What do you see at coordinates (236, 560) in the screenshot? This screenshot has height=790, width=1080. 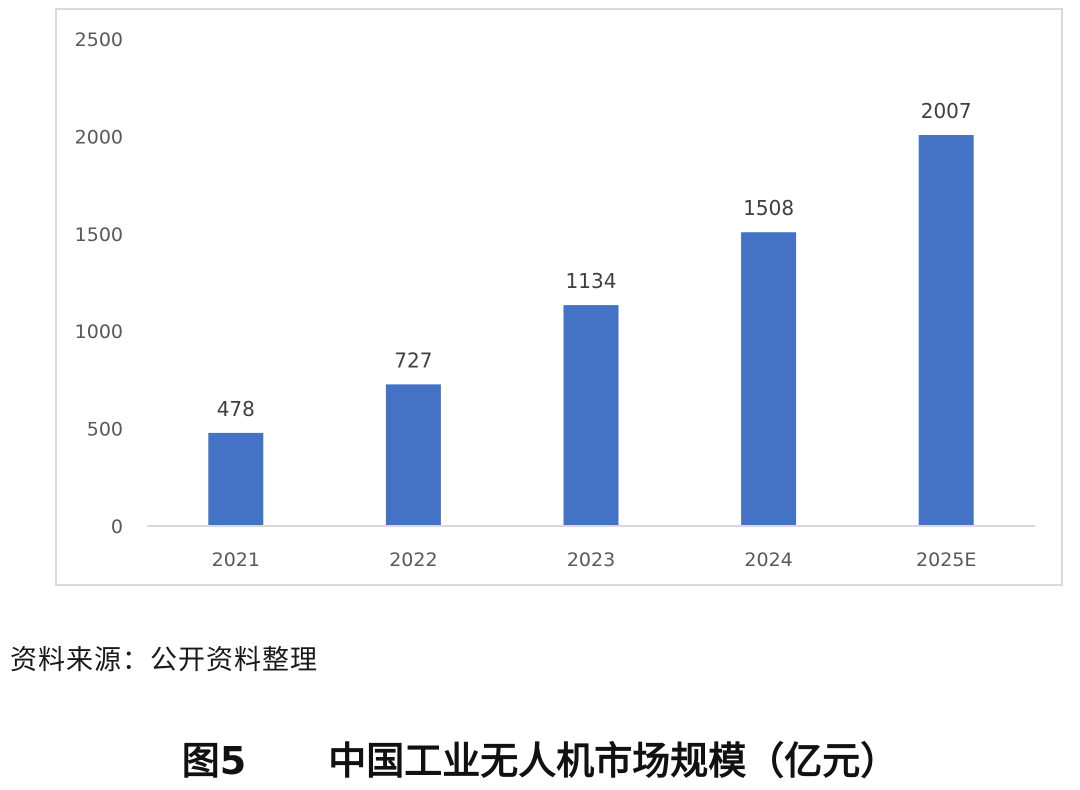 I see `x-tick-label: 2021` at bounding box center [236, 560].